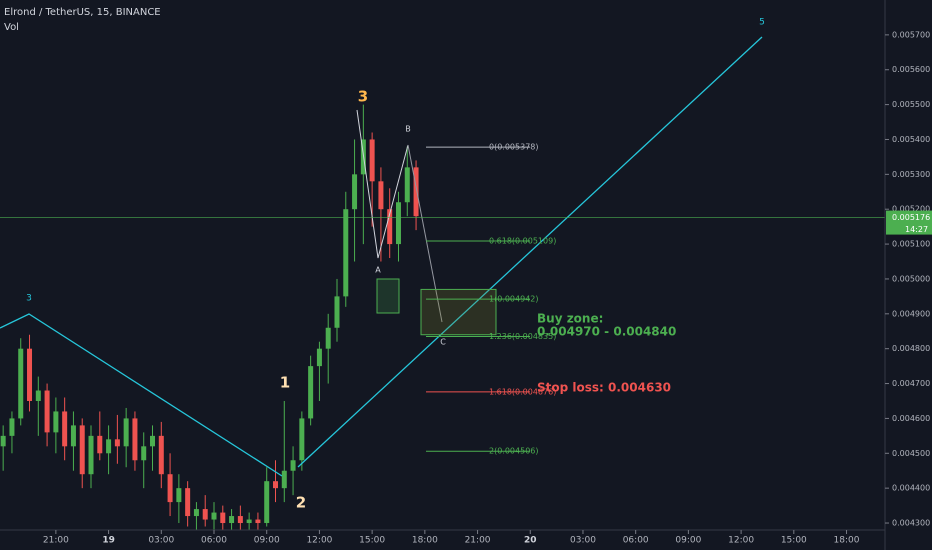 Image resolution: width=932 pixels, height=550 pixels. I want to click on x-tick-label: 19, so click(108, 541).